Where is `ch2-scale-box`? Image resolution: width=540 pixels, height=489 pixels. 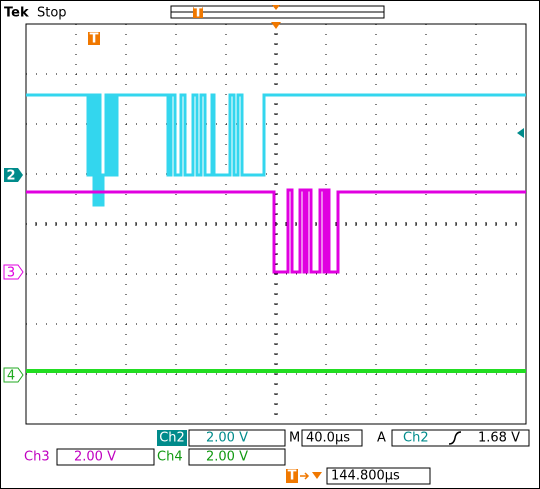 ch2-scale-box is located at coordinates (237, 438).